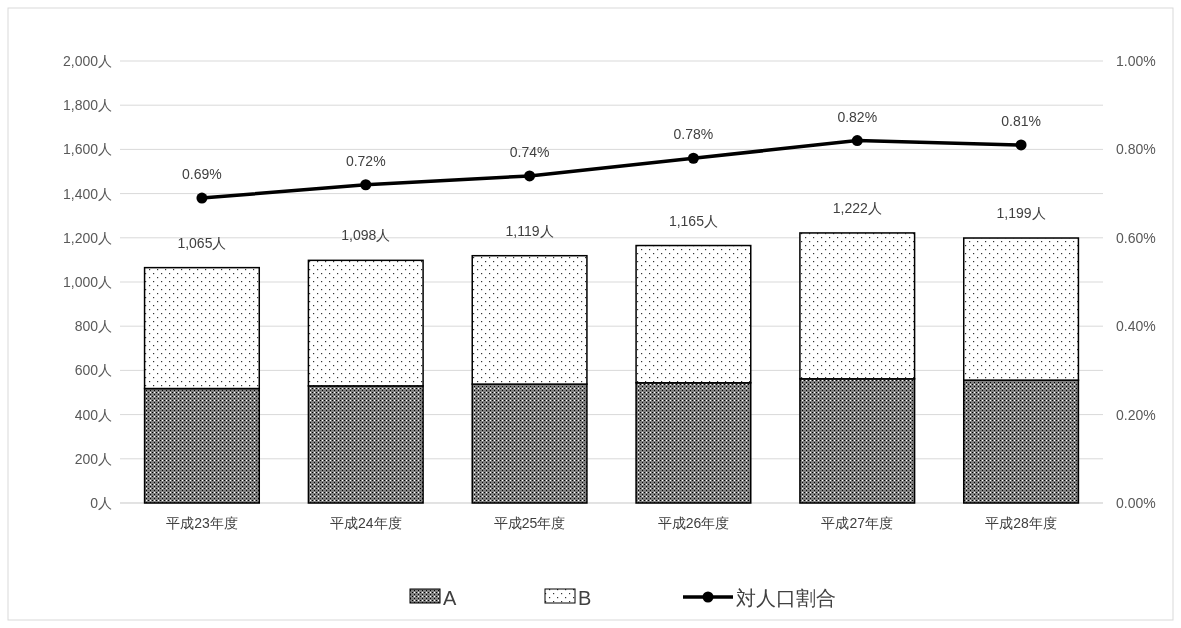 Image resolution: width=1181 pixels, height=628 pixels. Describe the element at coordinates (786, 598) in the screenshot. I see `legend-label: 対人口割合` at that location.